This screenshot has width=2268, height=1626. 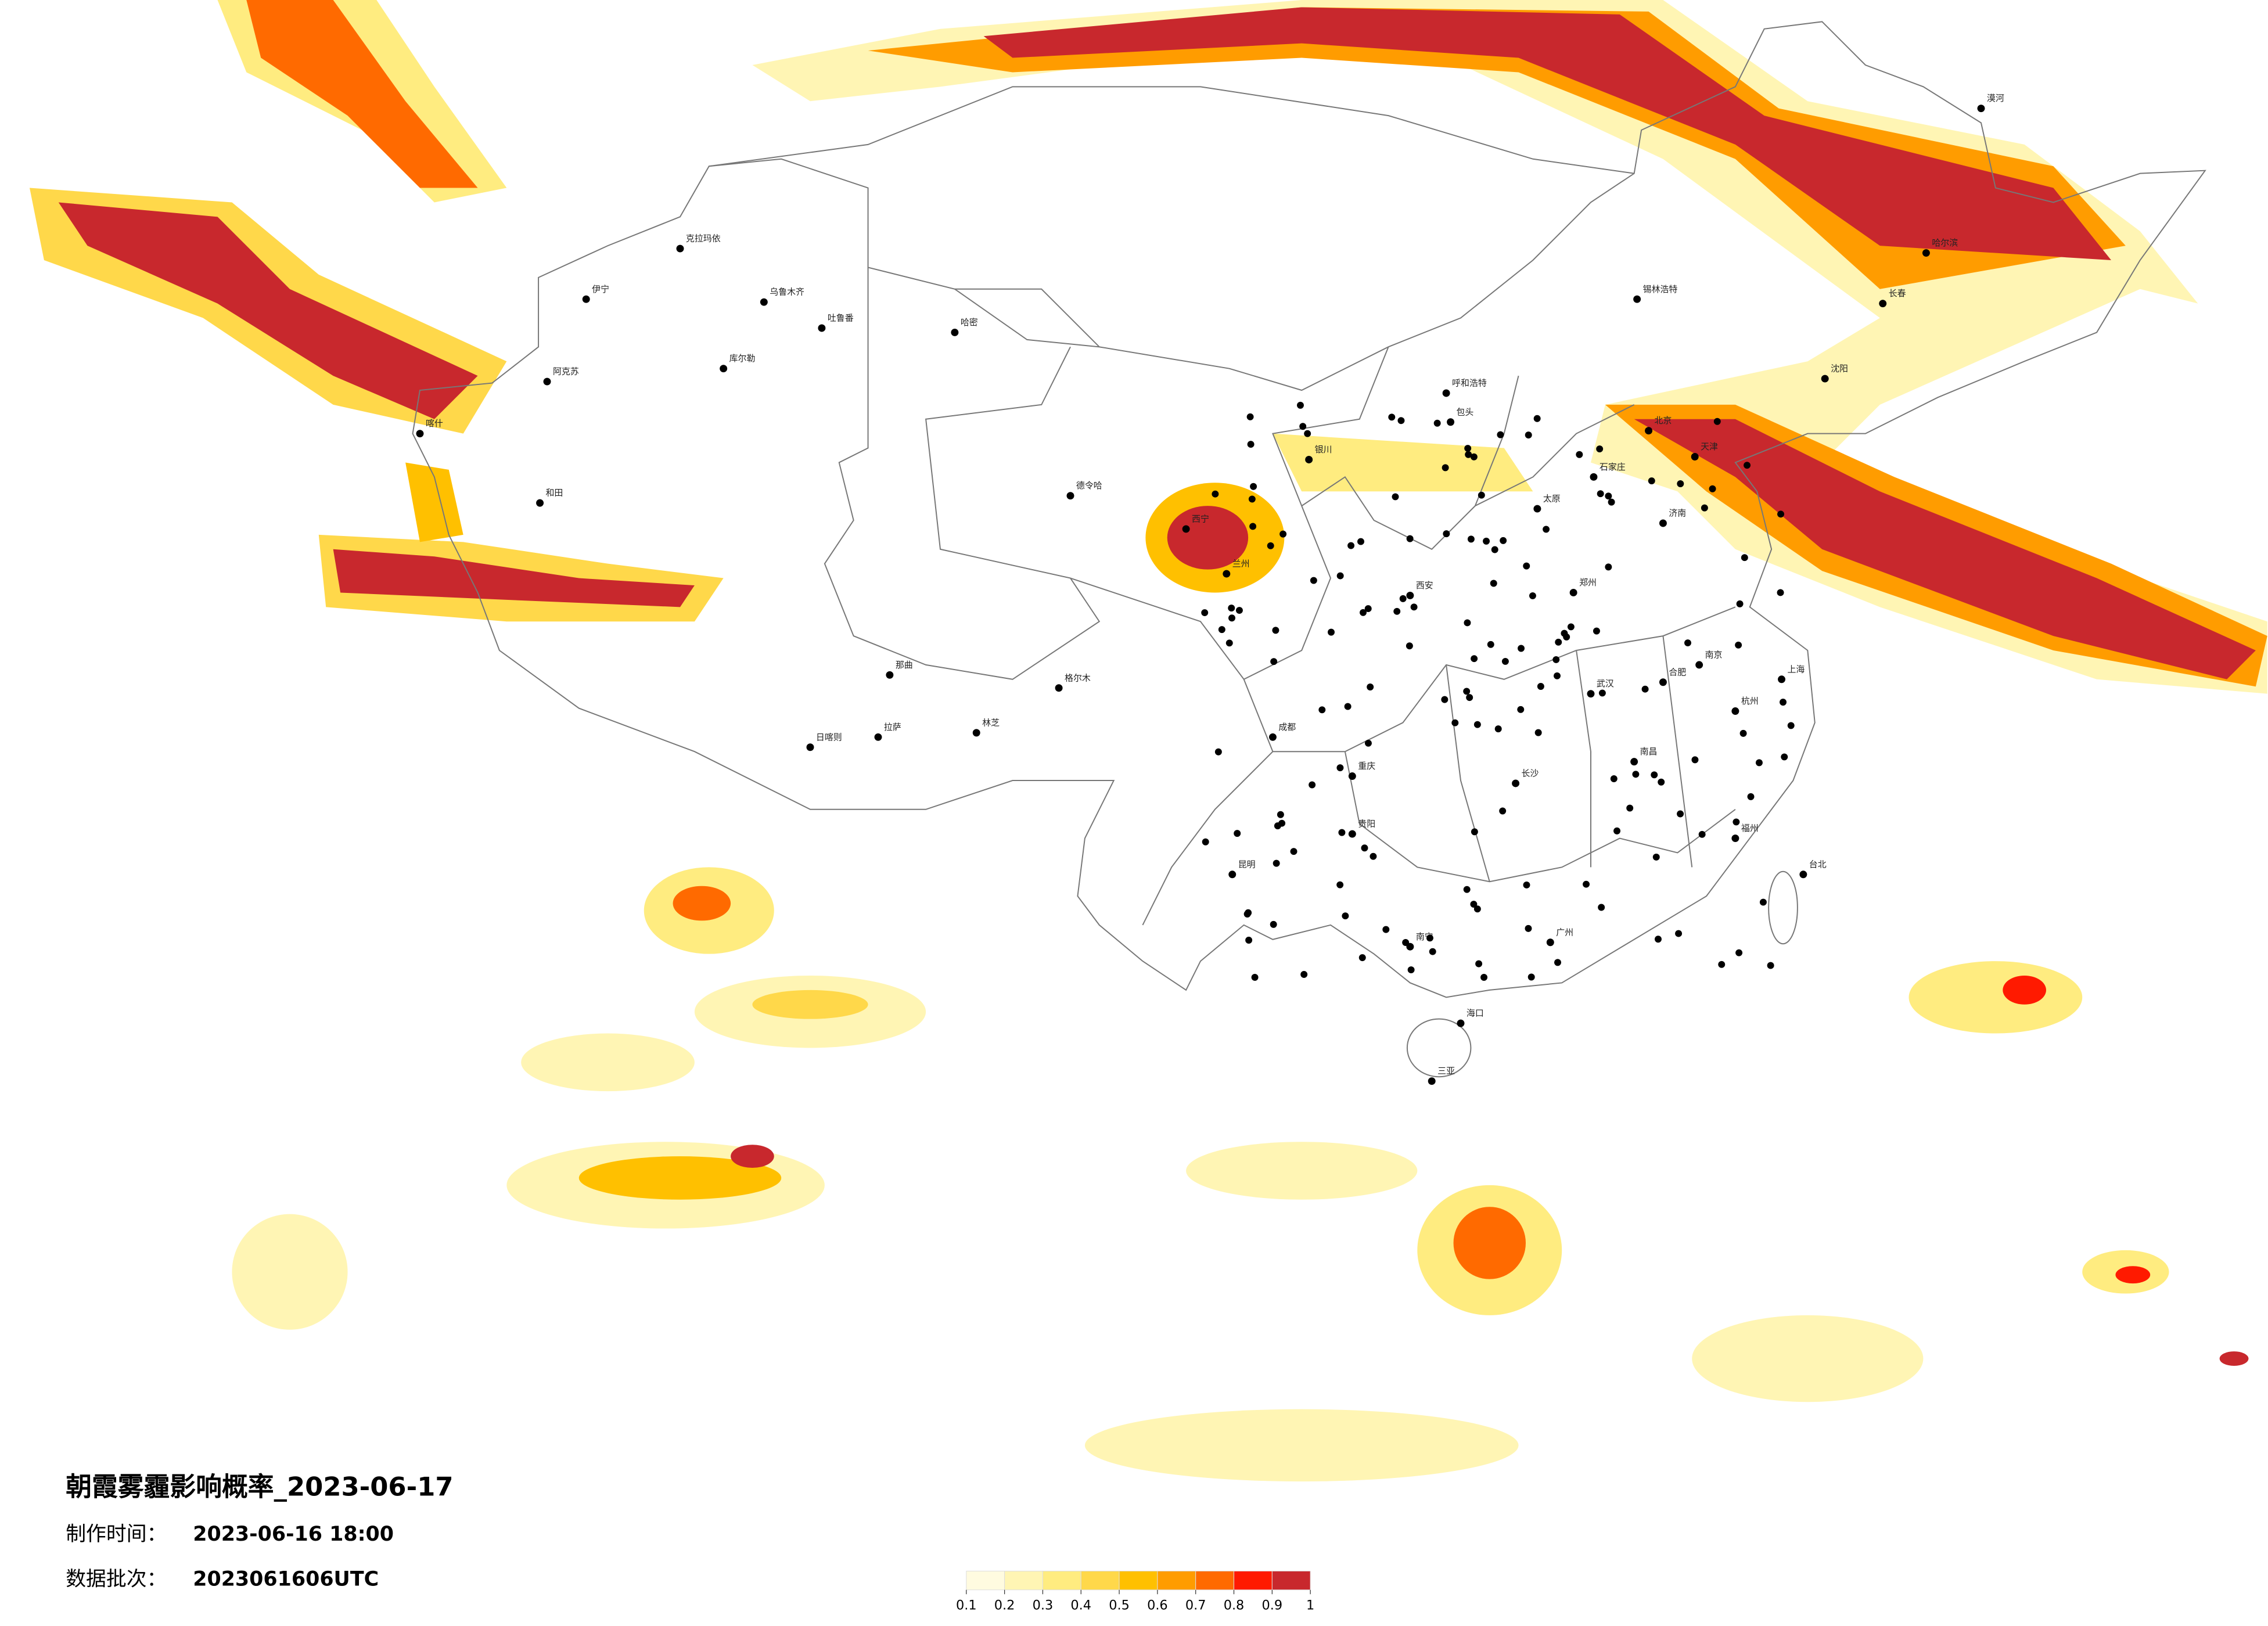 I want to click on city-label: 长沙, so click(x=1530, y=773).